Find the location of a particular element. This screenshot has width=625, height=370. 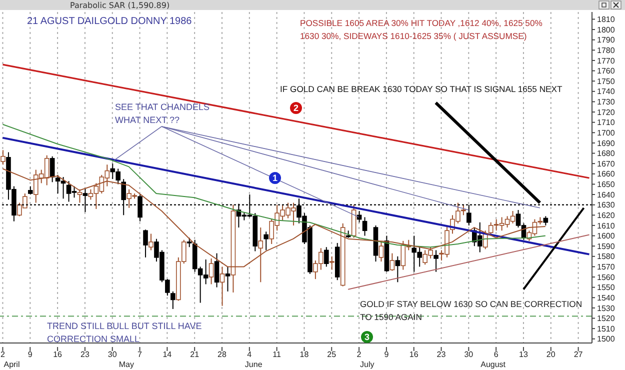

x-tick-label: 27 is located at coordinates (579, 354).